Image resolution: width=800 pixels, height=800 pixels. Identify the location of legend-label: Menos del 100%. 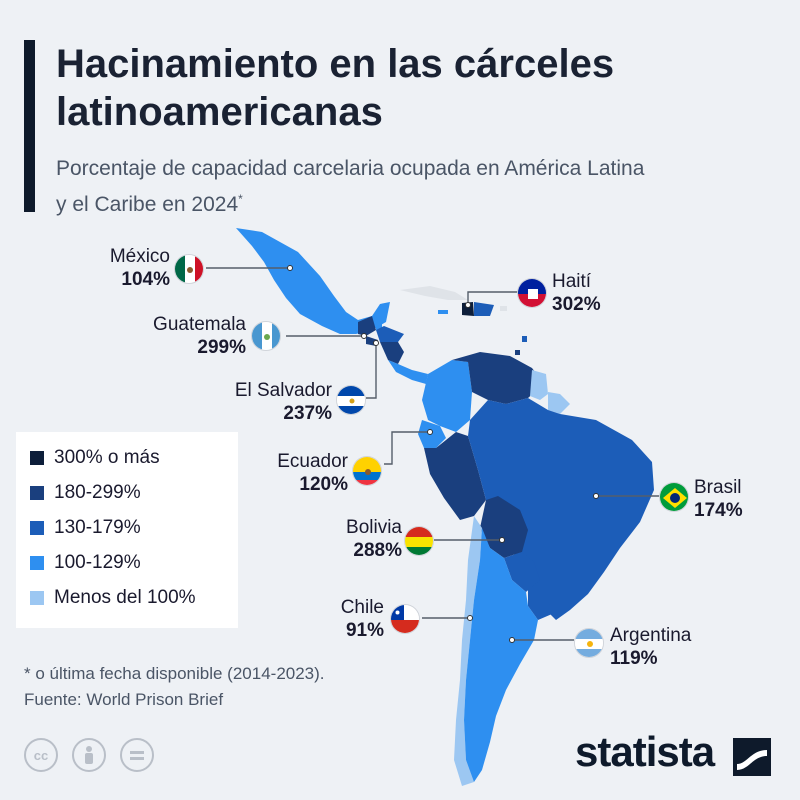
(125, 597).